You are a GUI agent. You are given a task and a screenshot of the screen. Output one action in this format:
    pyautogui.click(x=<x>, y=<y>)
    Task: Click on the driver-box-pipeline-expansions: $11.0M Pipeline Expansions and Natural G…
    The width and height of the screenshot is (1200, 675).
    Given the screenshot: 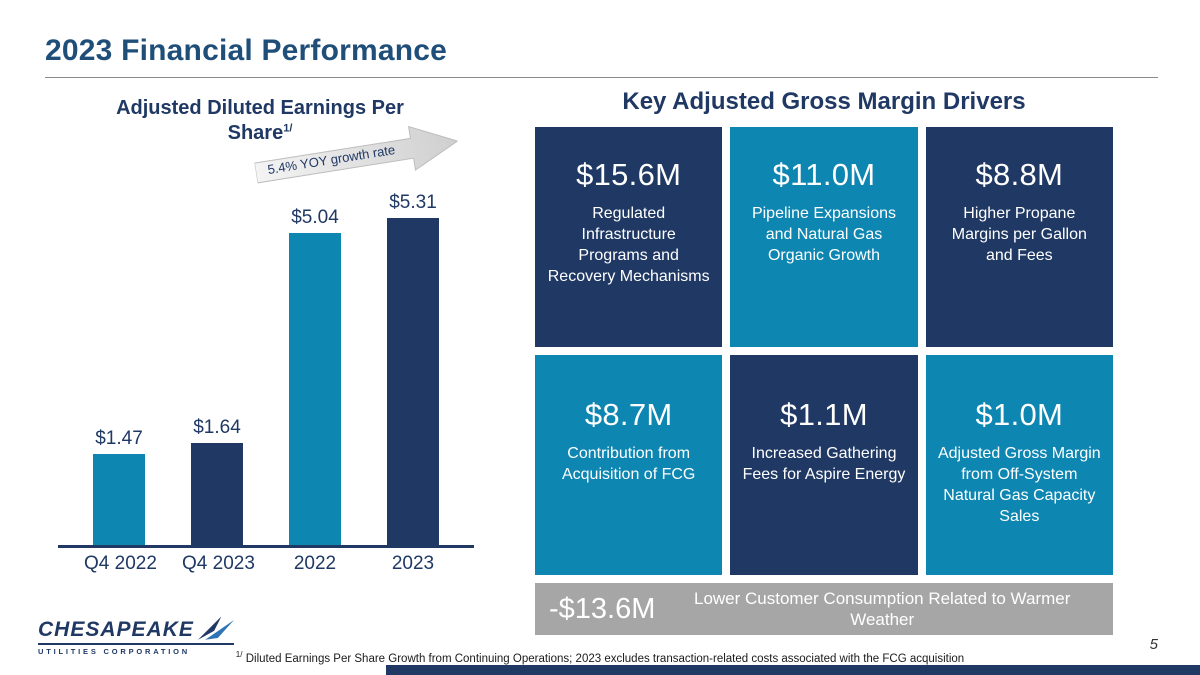 What is the action you would take?
    pyautogui.click(x=824, y=237)
    